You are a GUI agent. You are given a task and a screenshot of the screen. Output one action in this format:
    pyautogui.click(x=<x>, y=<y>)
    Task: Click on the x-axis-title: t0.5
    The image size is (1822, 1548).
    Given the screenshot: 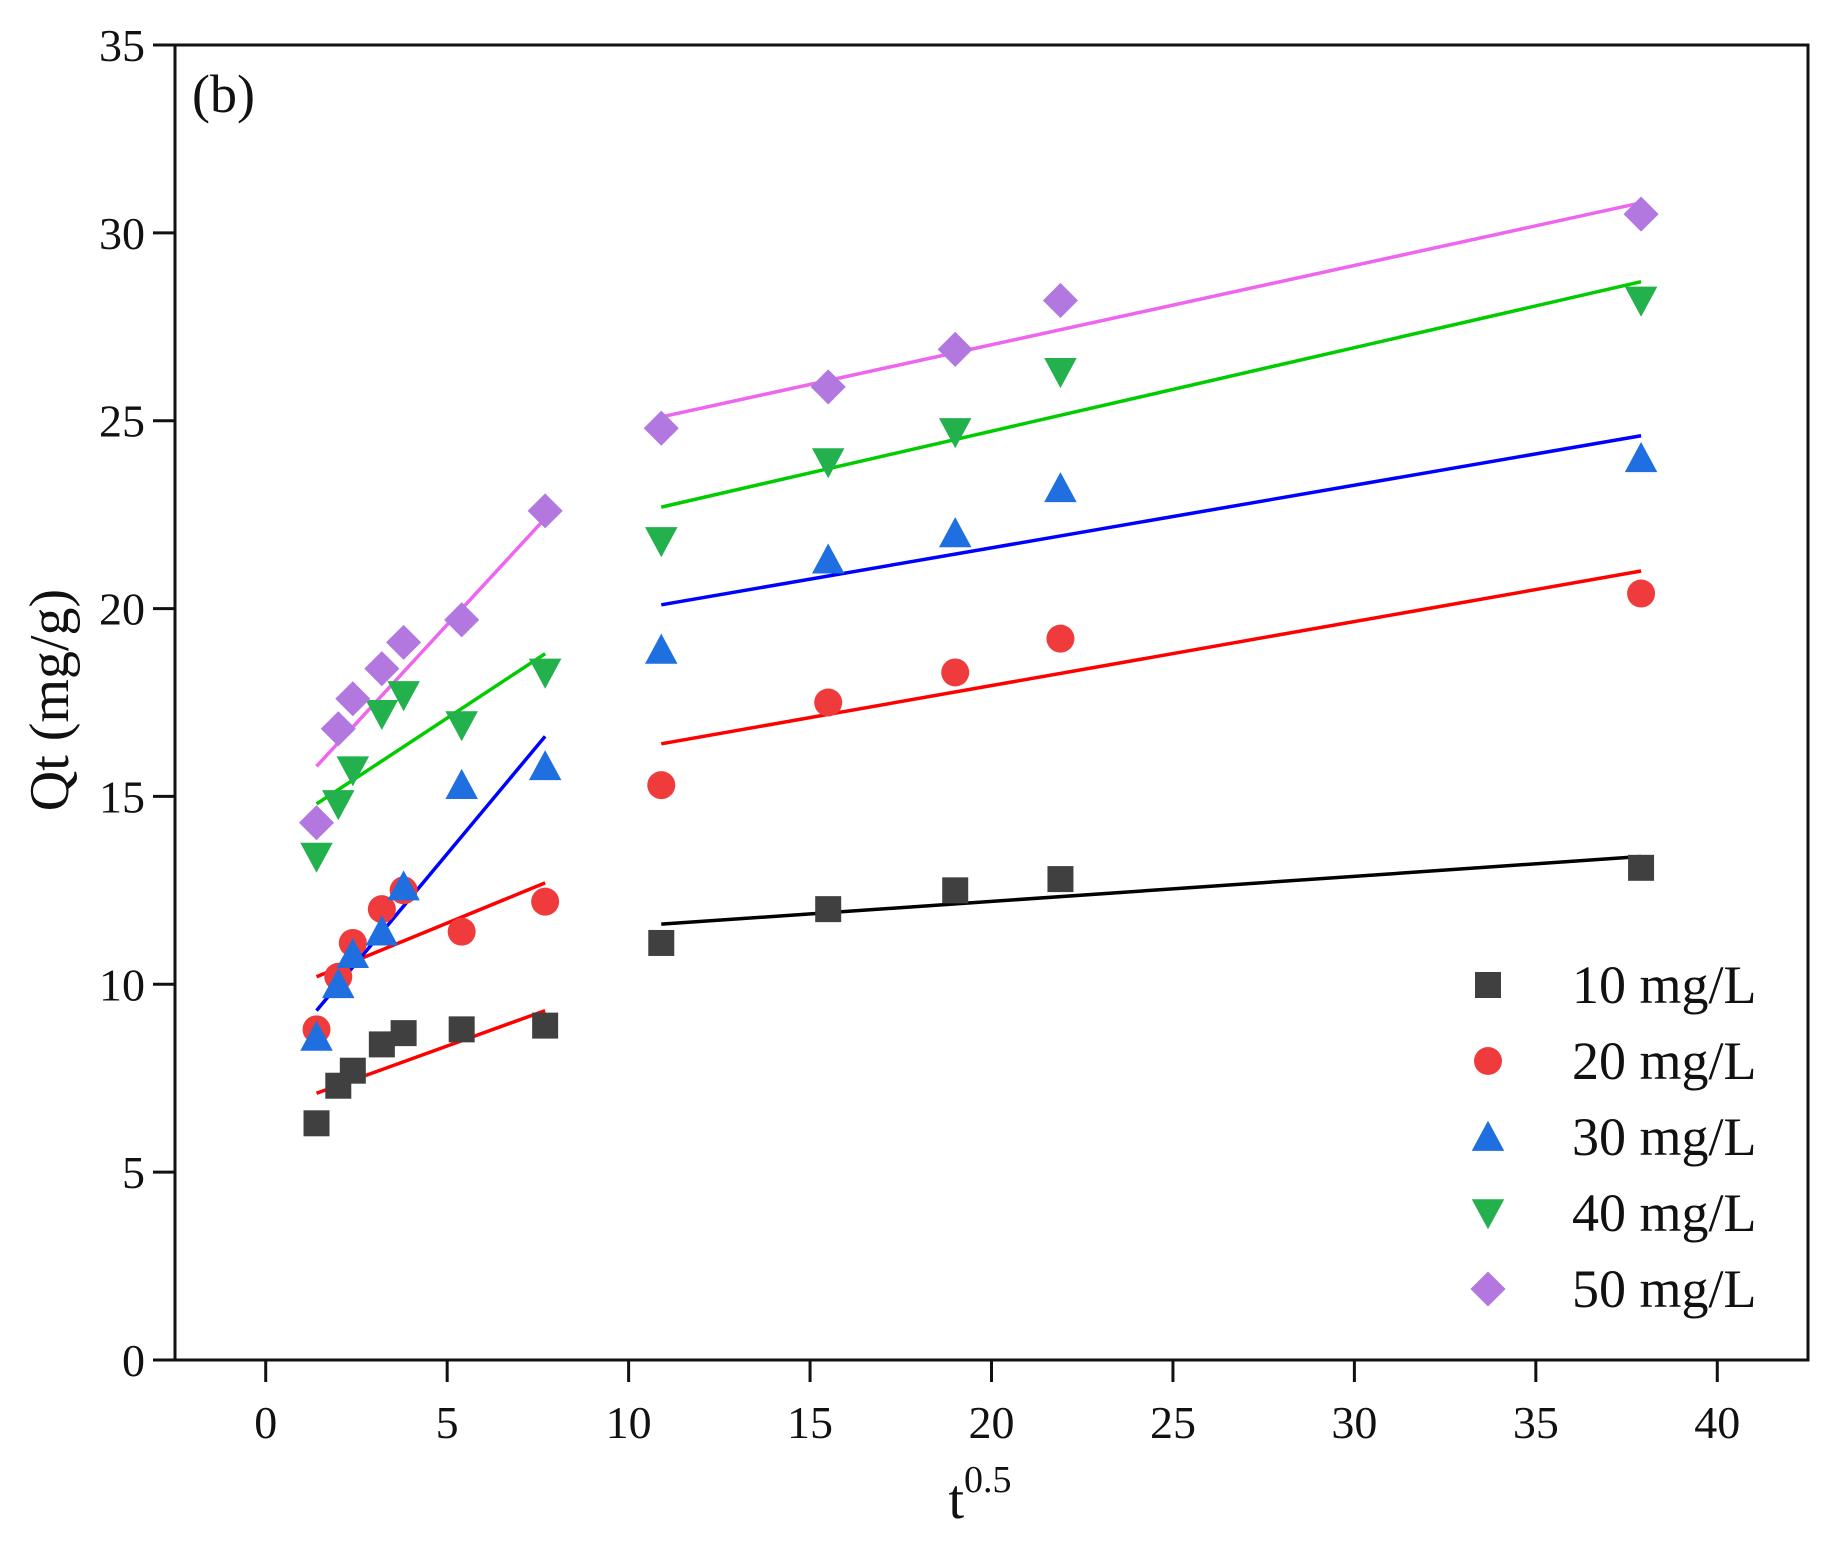 What is the action you would take?
    pyautogui.click(x=979, y=1495)
    